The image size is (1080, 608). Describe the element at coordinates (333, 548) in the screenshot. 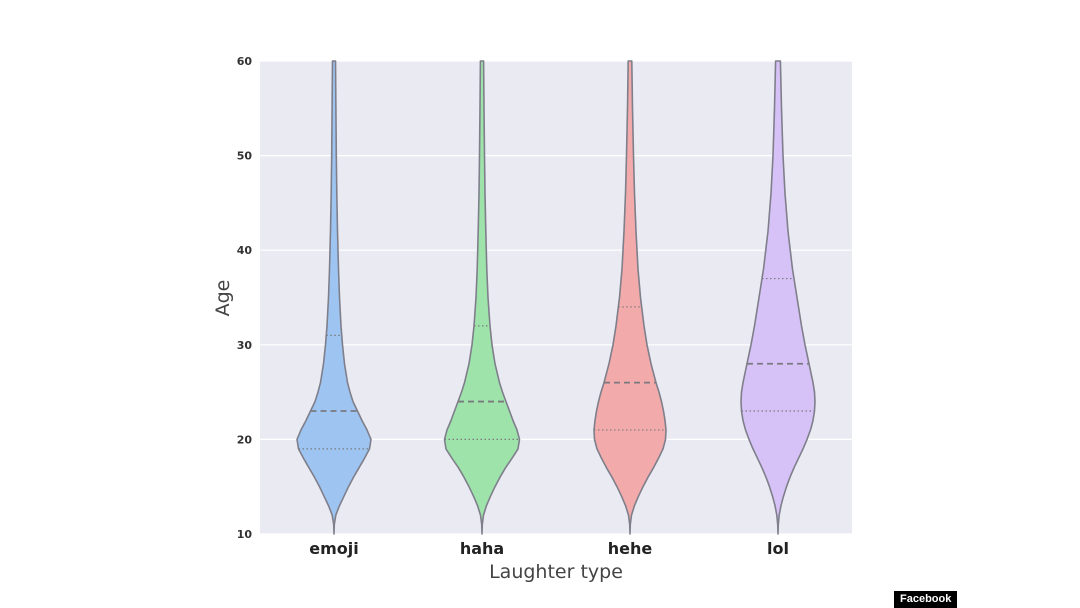

I see `x-tick-emoji: emoji` at that location.